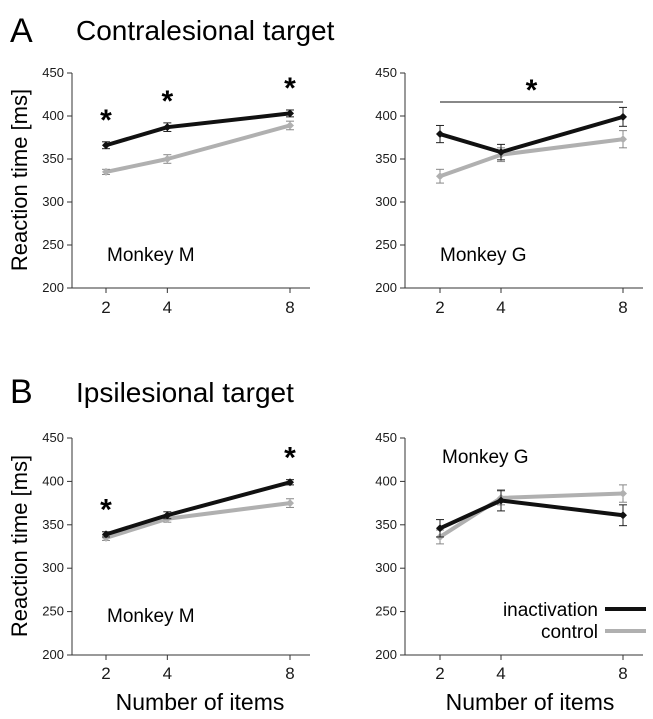  I want to click on plot-panel-1: 200 250 300 350 400 450 2 4 8 Monkey M * * *, so click(176, 191).